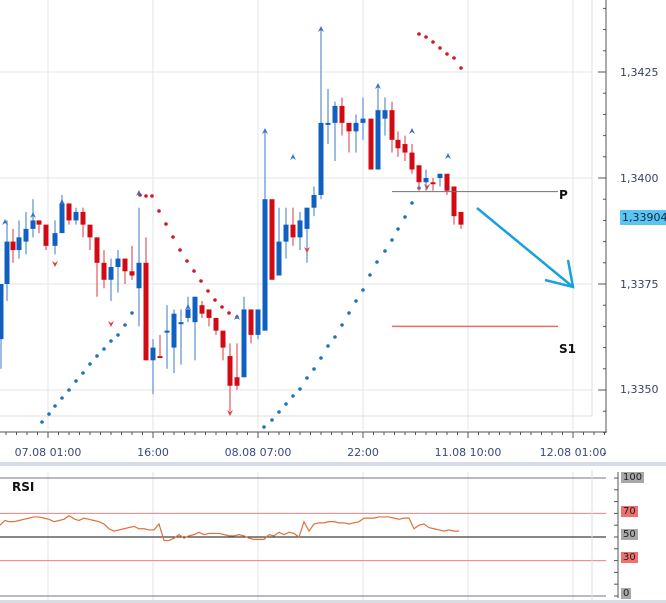 This screenshot has width=666, height=603. Describe the element at coordinates (258, 452) in the screenshot. I see `time-label-3: 08.08 07:00` at that location.